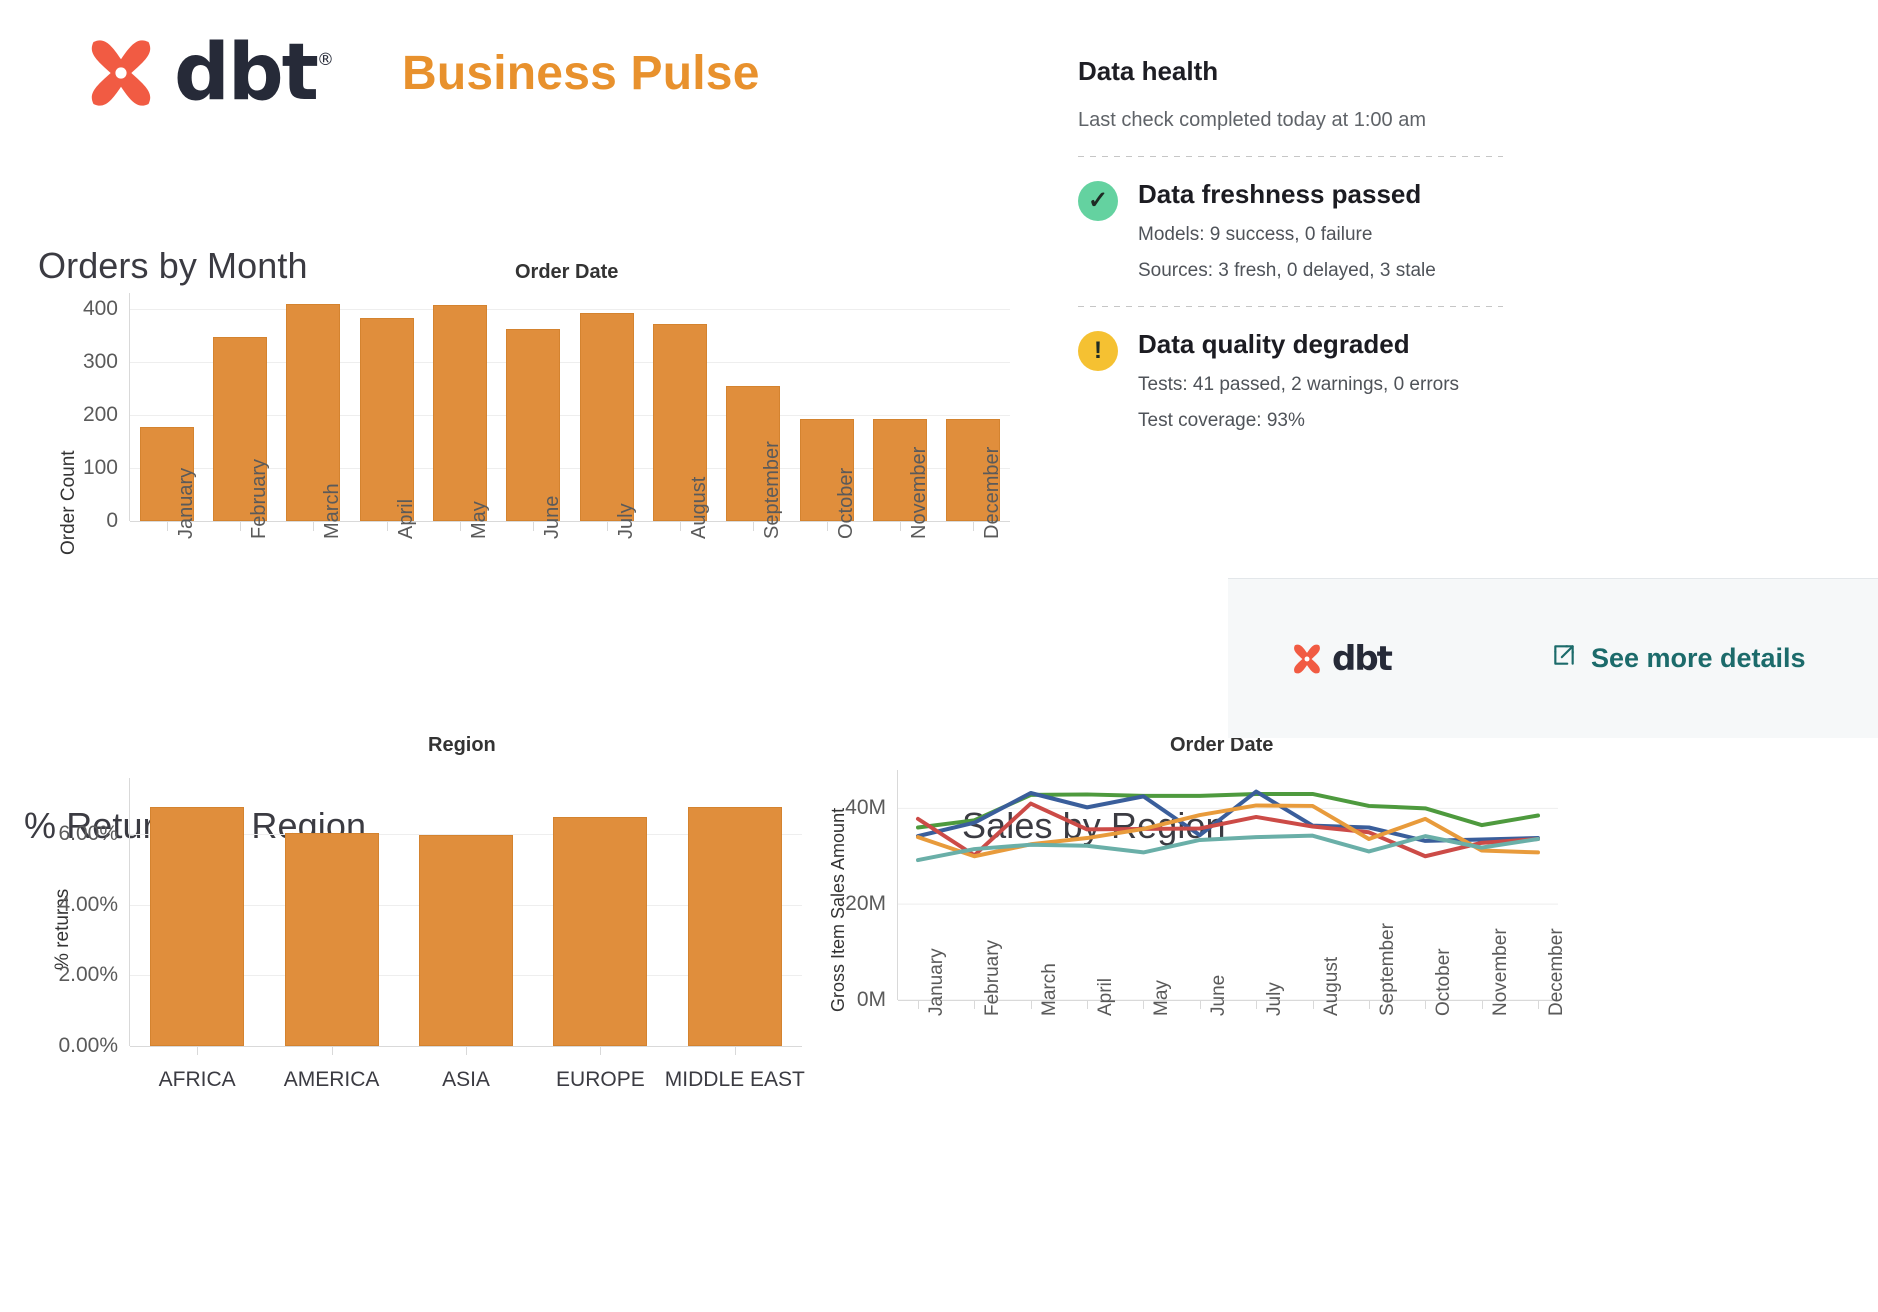  Describe the element at coordinates (1556, 972) in the screenshot. I see `x-axis-tick-label: December` at that location.